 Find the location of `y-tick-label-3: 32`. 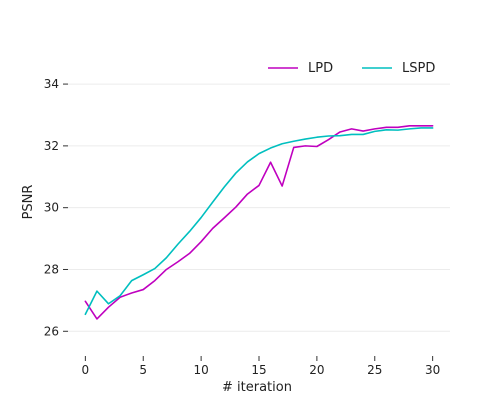

y-tick-label-3: 32 is located at coordinates (51, 146).